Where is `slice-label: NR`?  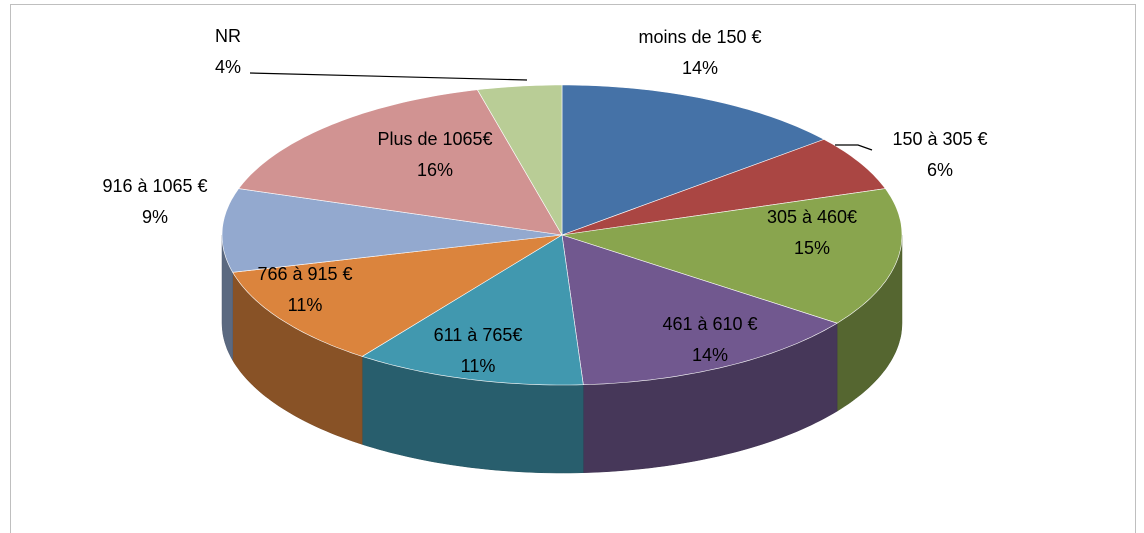
slice-label: NR is located at coordinates (228, 36).